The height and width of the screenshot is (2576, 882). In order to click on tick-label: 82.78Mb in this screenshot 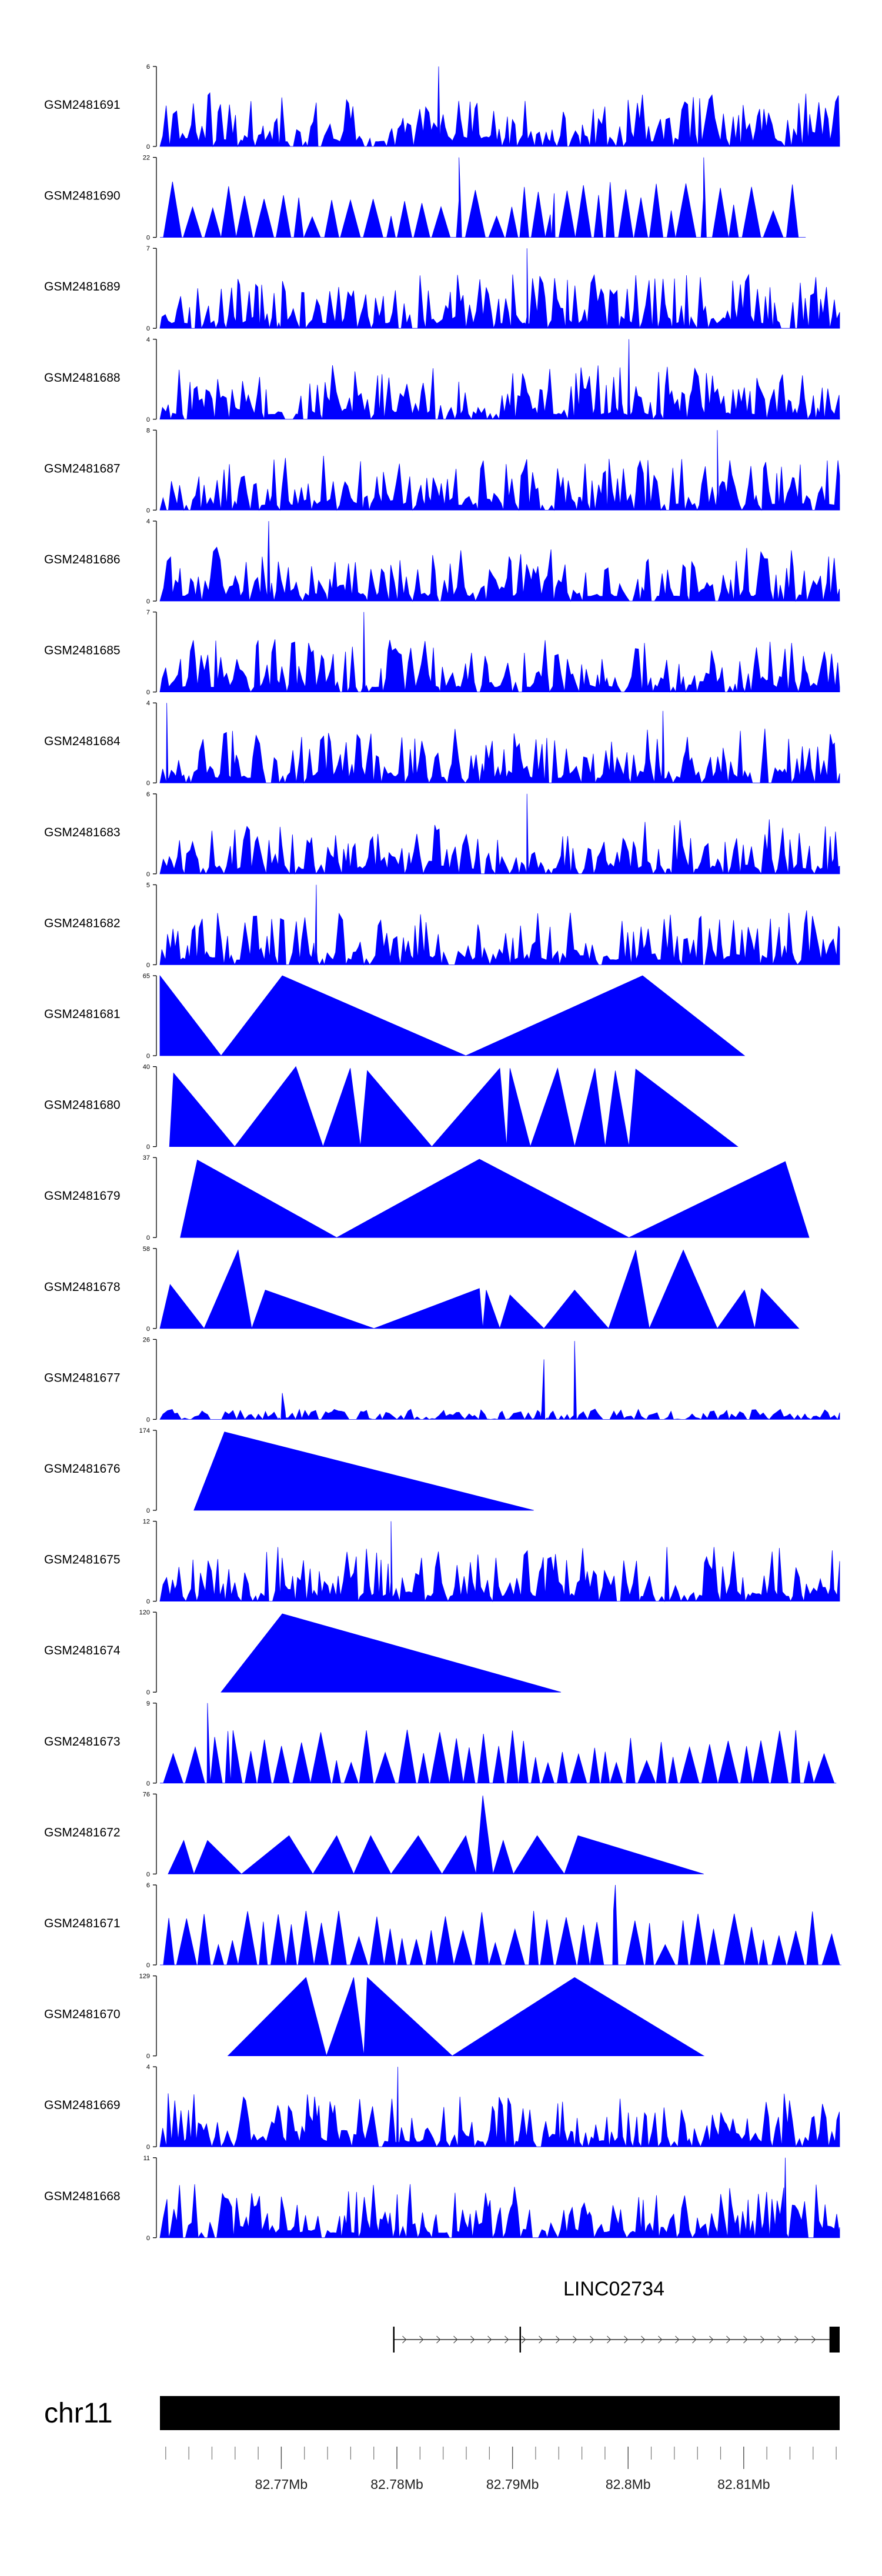, I will do `click(396, 2484)`.